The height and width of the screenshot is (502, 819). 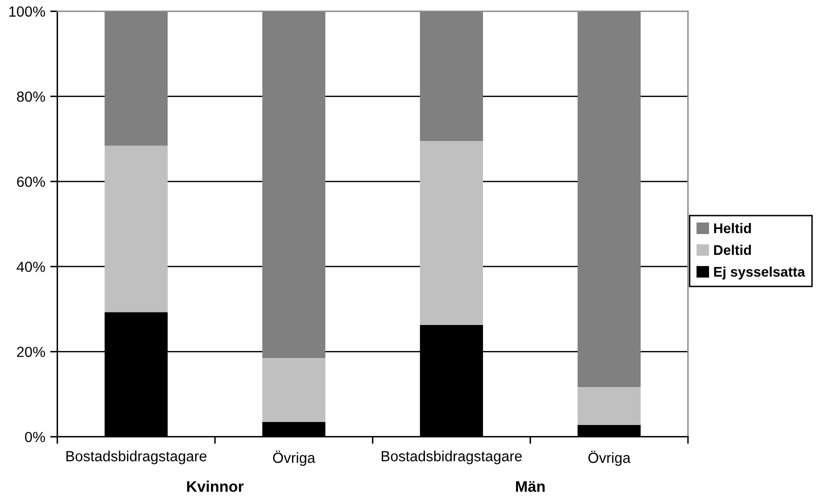 What do you see at coordinates (732, 249) in the screenshot?
I see `legend-label: Deltid` at bounding box center [732, 249].